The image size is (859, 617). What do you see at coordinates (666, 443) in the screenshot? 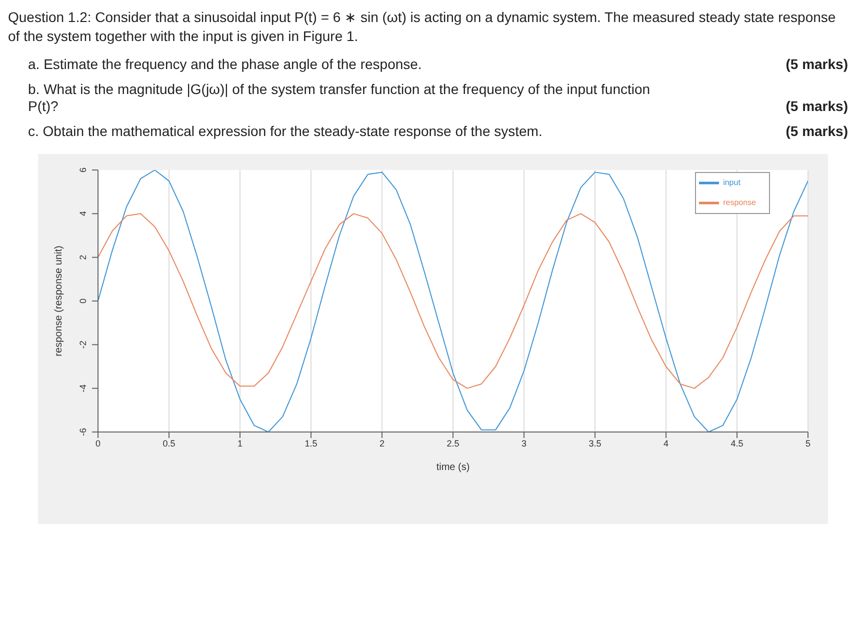
I see `x-tick-label: 4` at bounding box center [666, 443].